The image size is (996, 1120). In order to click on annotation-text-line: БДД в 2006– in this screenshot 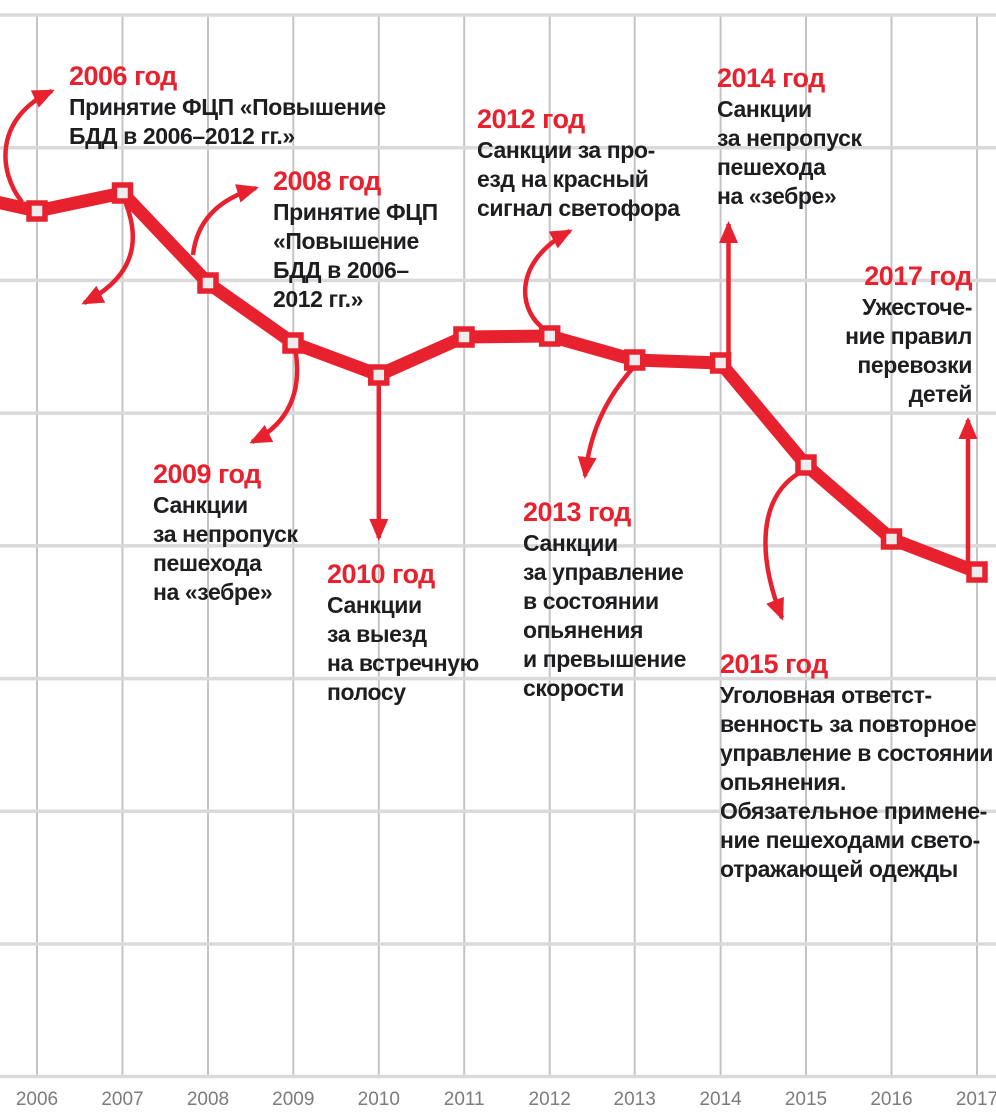, I will do `click(341, 270)`.